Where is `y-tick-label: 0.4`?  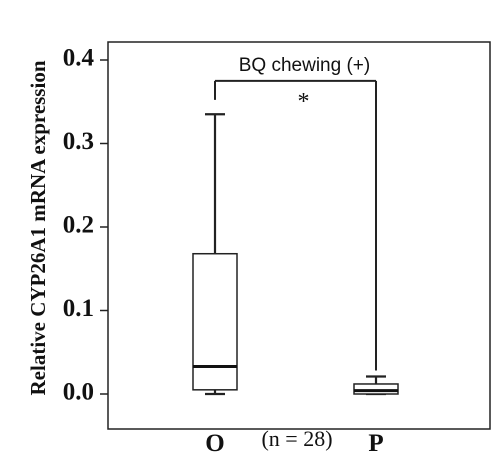 y-tick-label: 0.4 is located at coordinates (79, 58).